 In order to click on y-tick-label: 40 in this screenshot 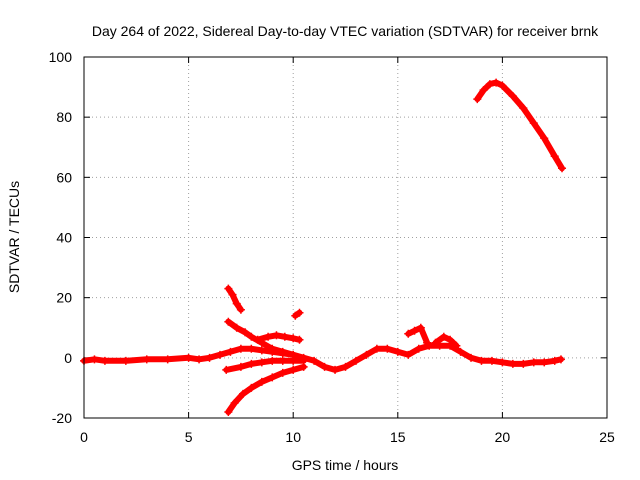, I will do `click(64, 238)`.